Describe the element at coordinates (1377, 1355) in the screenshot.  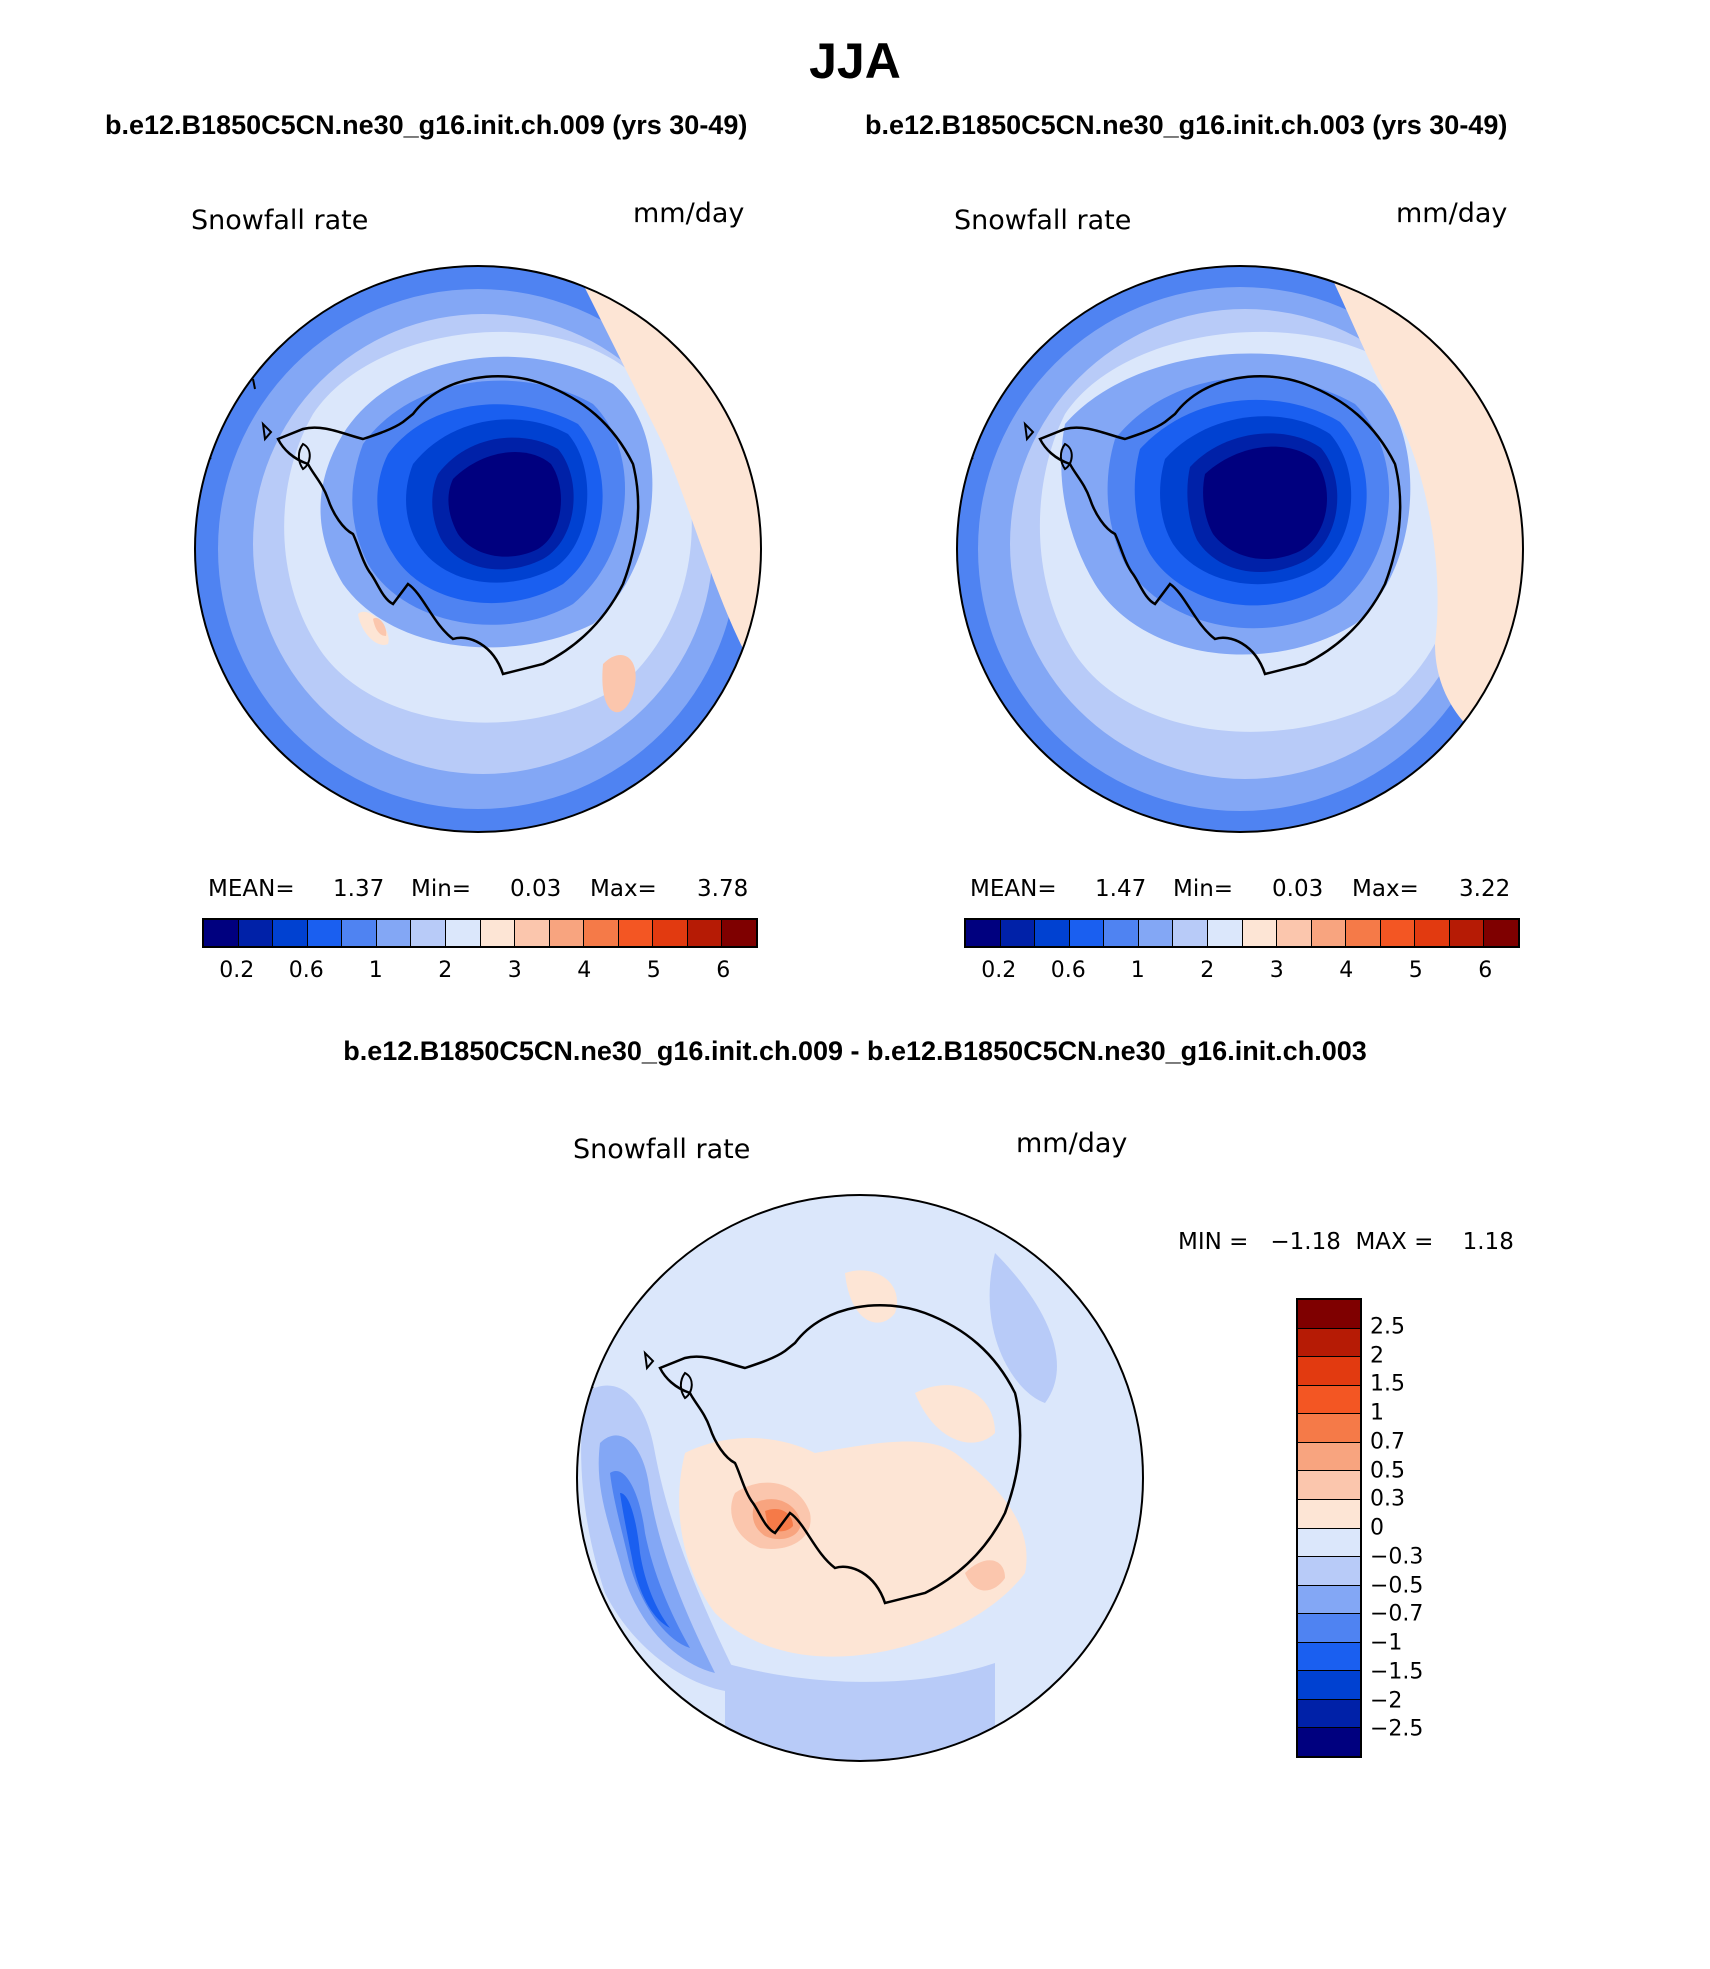
I see `diff-colorbar-tick-label: 2` at that location.